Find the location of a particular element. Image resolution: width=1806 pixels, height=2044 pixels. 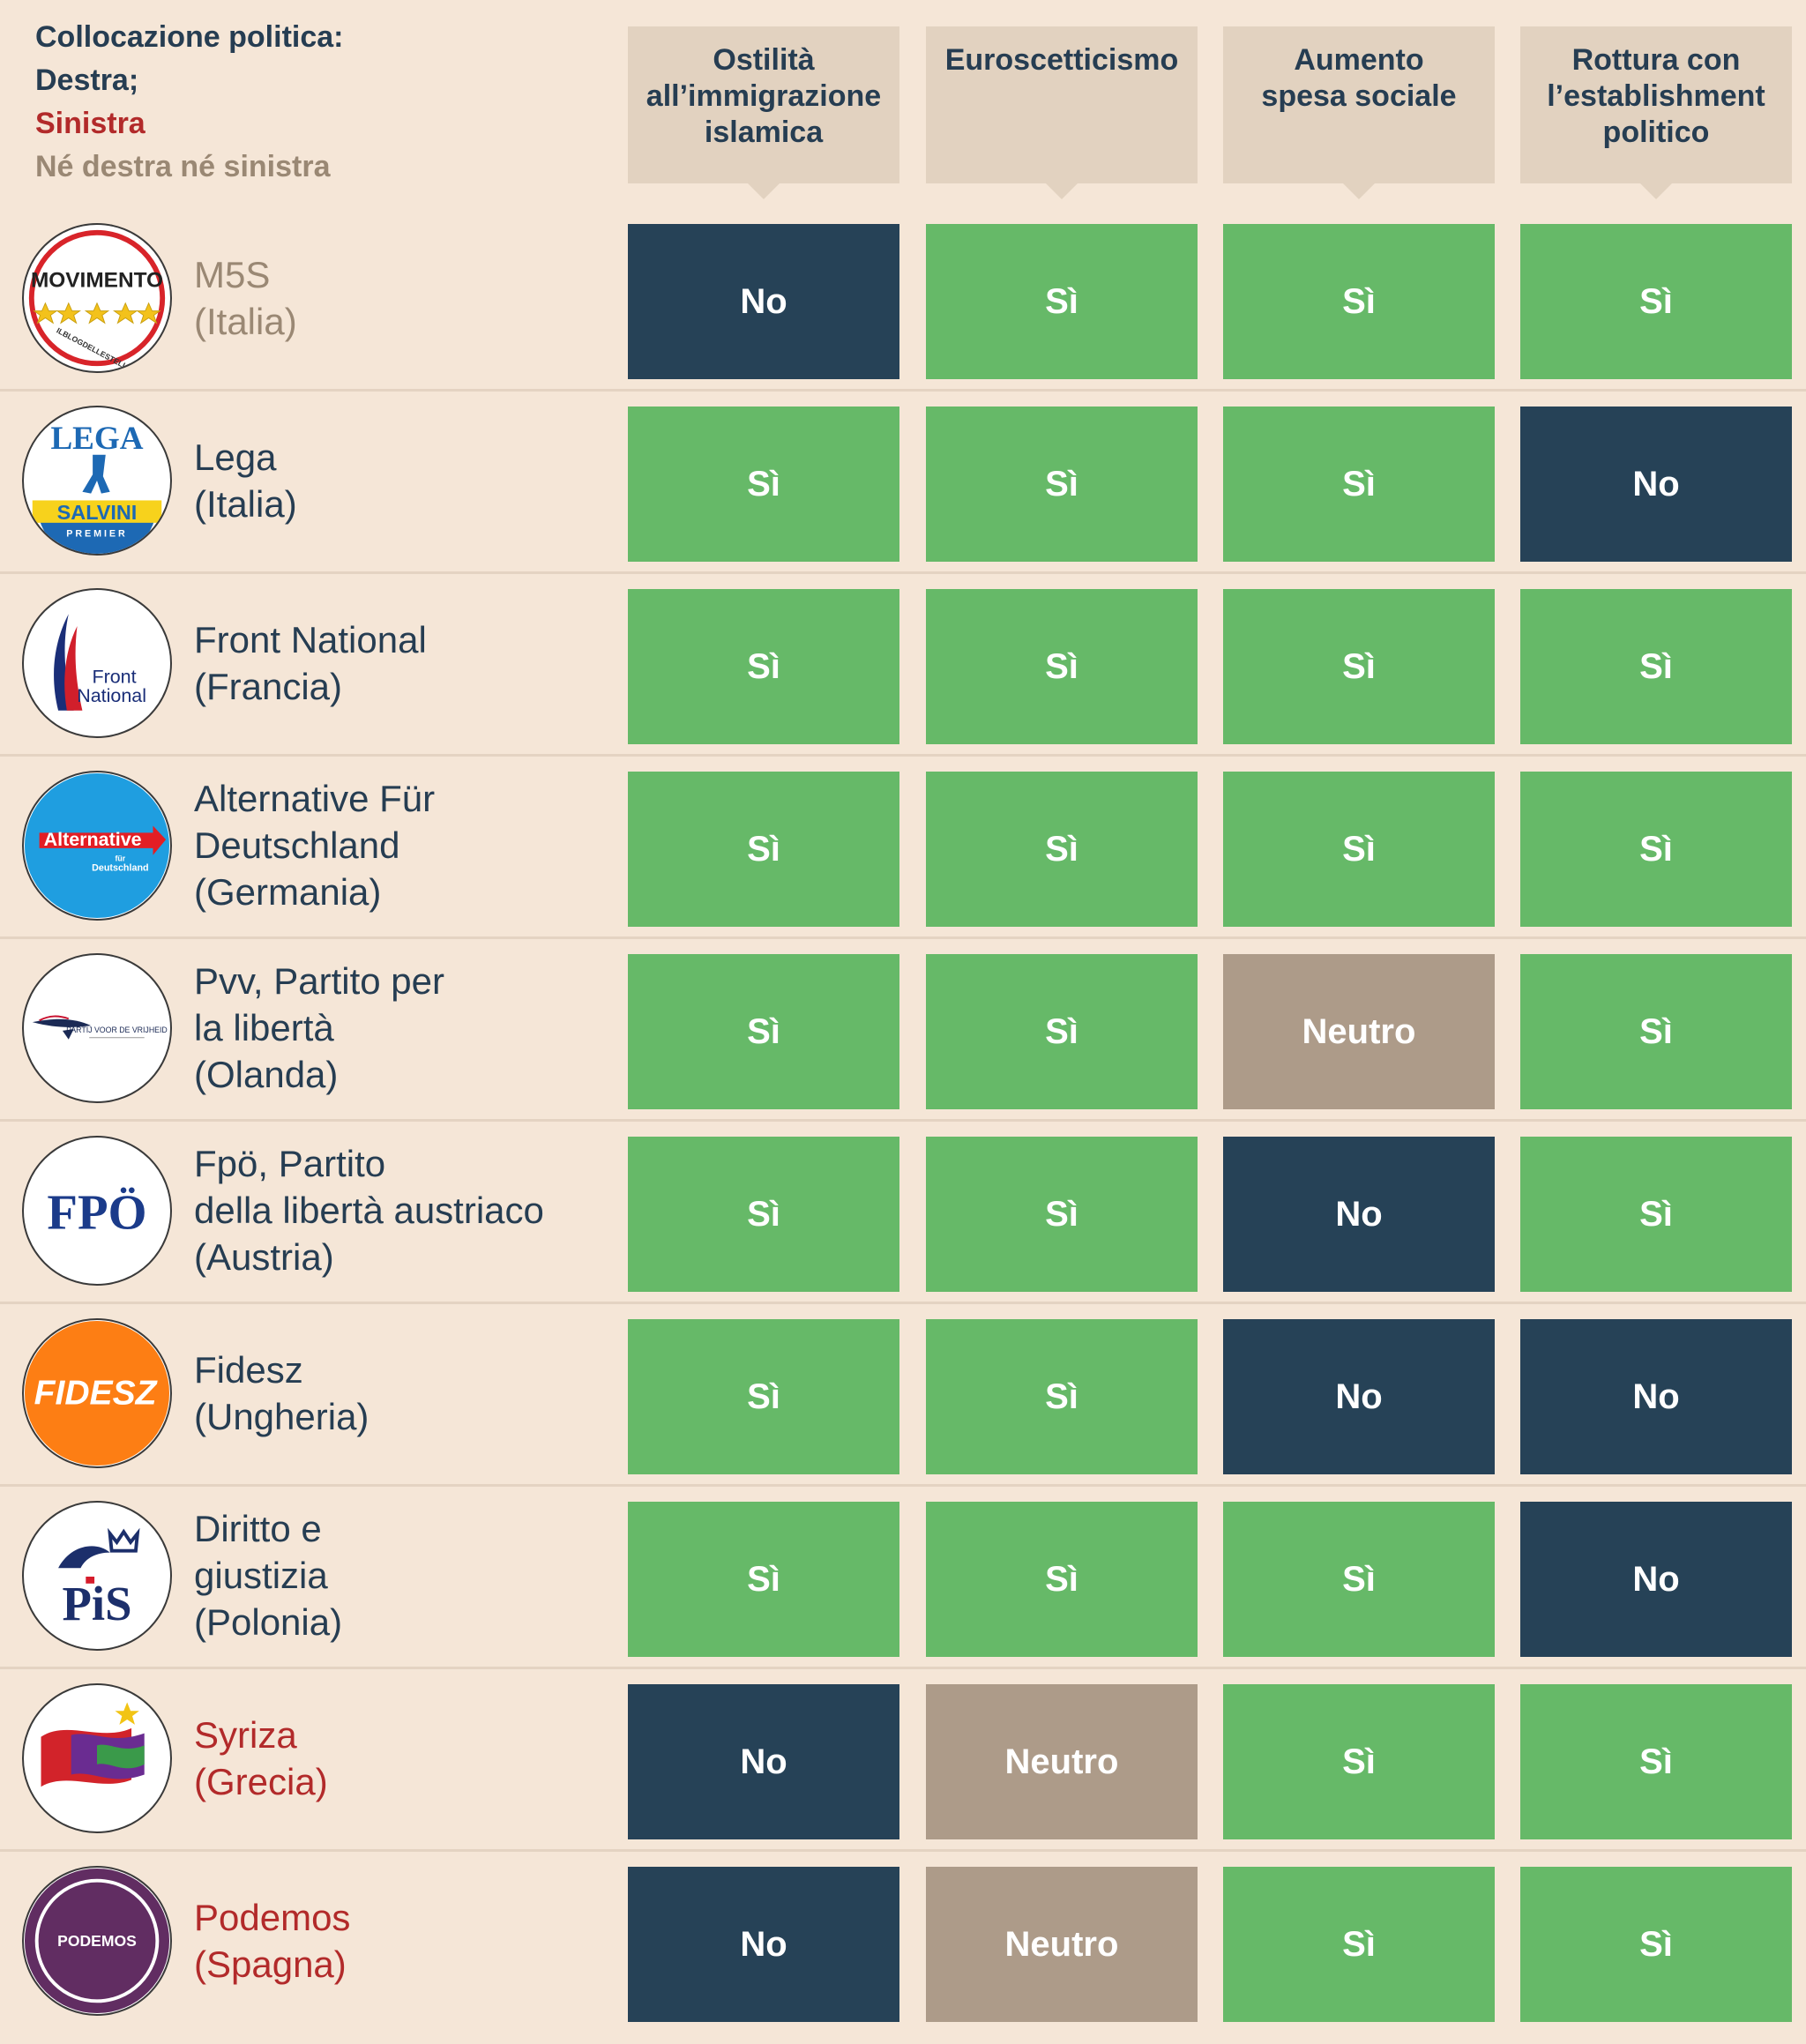

cell-pvv-partito-per-ostilita: Sì is located at coordinates (763, 1031).